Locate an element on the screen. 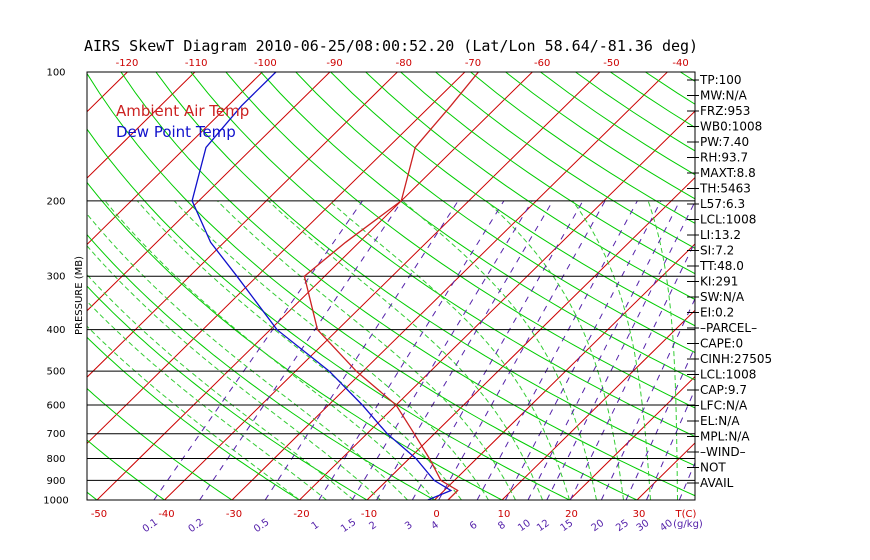  top-temp-tick-label: -110 is located at coordinates (196, 63).